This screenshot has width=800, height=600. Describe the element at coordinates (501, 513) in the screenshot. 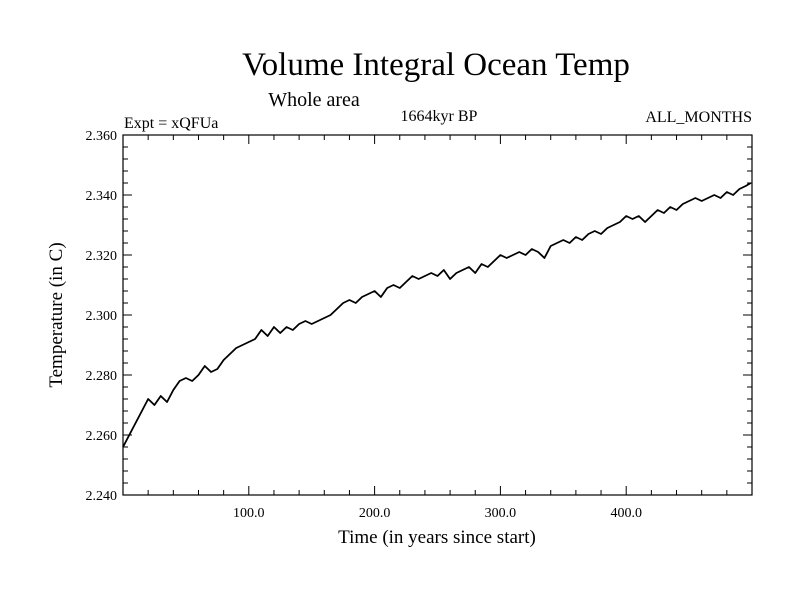

I see `x-tick-label: 300.0` at that location.